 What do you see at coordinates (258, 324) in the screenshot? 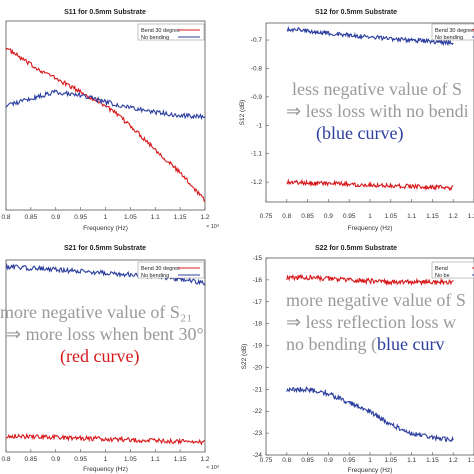
I see `y-tick-label: -18` at bounding box center [258, 324].